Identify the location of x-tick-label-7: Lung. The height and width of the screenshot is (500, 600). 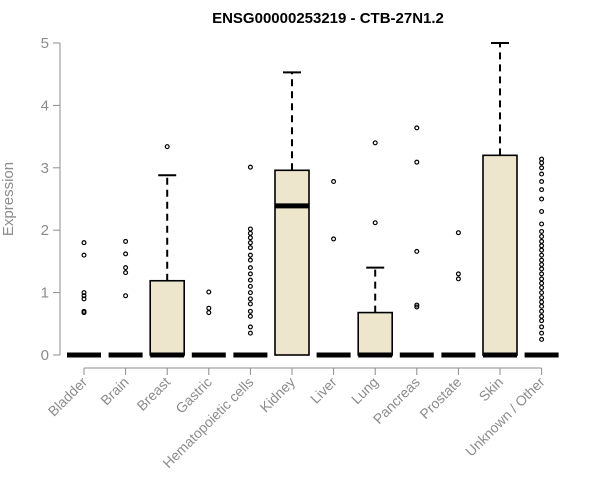
(364, 390).